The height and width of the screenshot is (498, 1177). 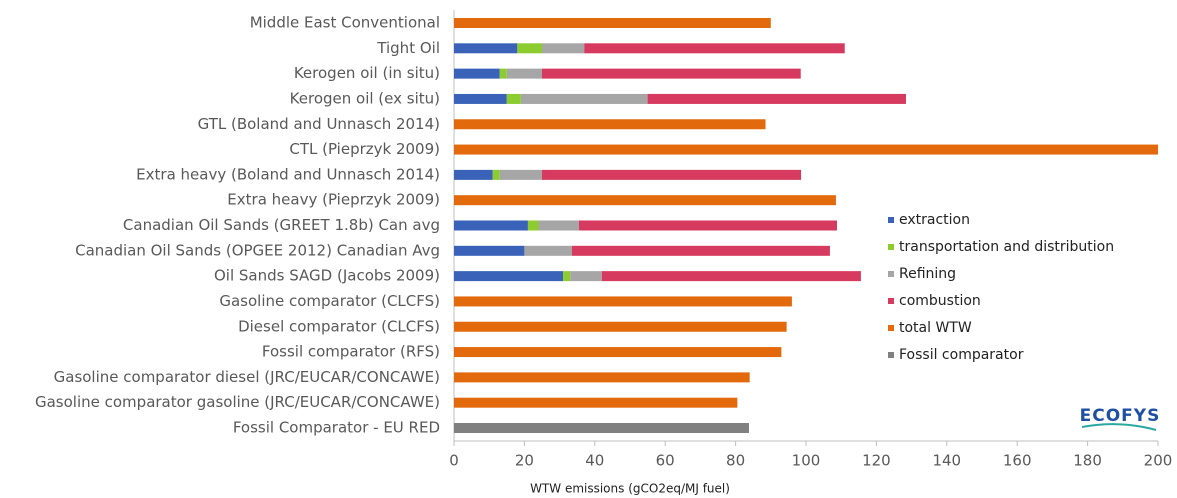 I want to click on x-tick-label: 180, so click(x=1087, y=461).